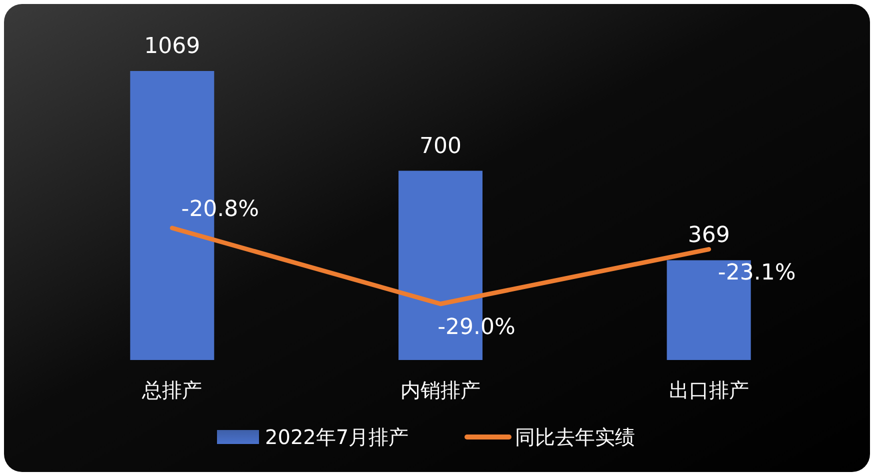 This screenshot has width=874, height=476. What do you see at coordinates (337, 437) in the screenshot?
I see `legend-label: 2022年7月排产` at bounding box center [337, 437].